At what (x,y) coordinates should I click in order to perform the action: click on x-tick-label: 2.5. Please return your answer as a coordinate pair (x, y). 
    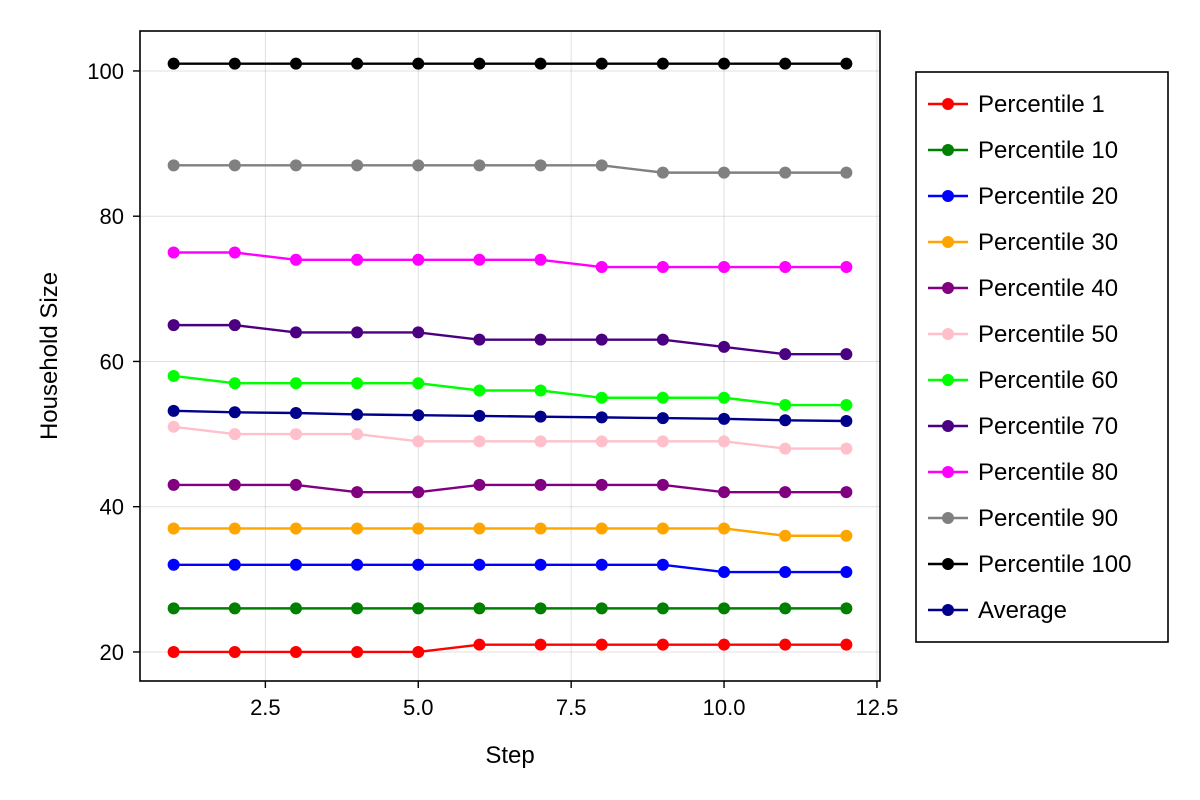
    Looking at the image, I should click on (265, 707).